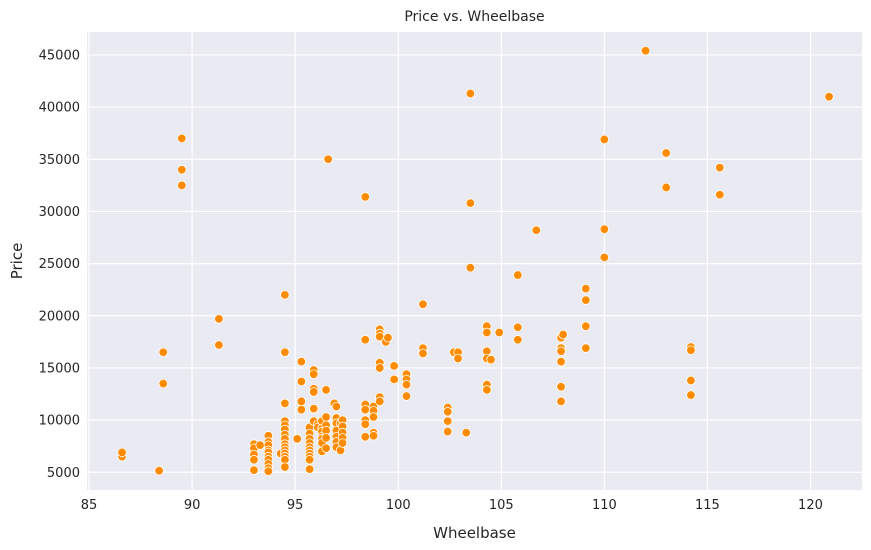  Describe the element at coordinates (59, 212) in the screenshot. I see `y-tick-label: 30000` at that location.